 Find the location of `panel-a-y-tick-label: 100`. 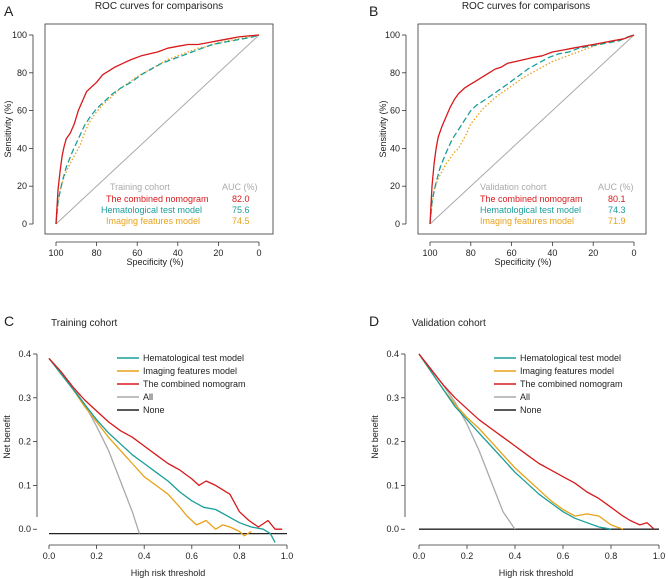

panel-a-y-tick-label: 100 is located at coordinates (19, 35).